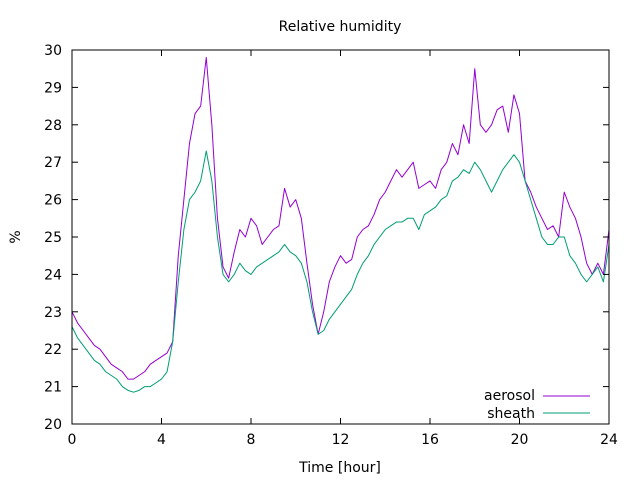 This screenshot has height=480, width=640. Describe the element at coordinates (53, 425) in the screenshot. I see `y-tick-label: 20` at that location.